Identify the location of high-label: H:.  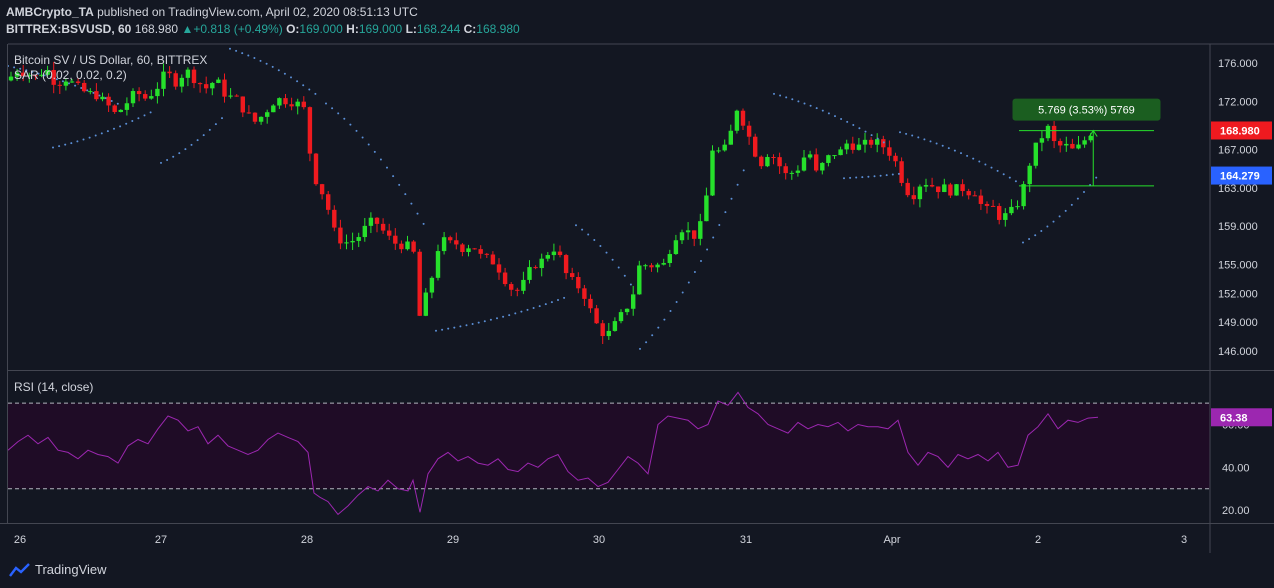
(352, 29).